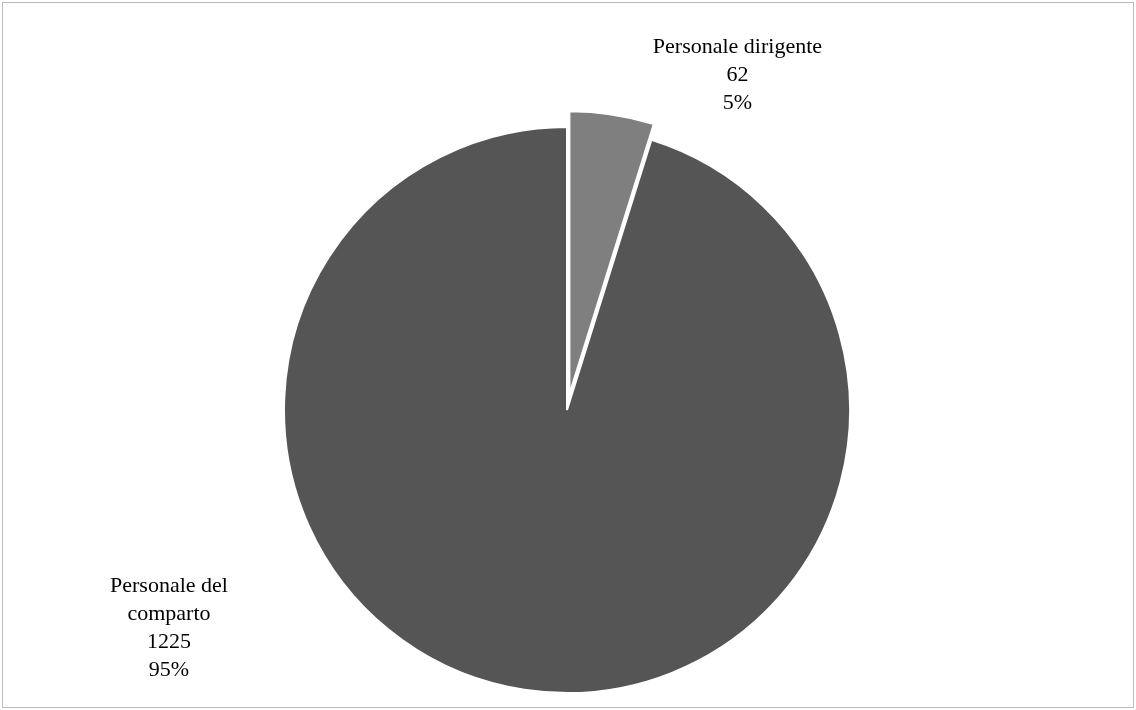 Image resolution: width=1136 pixels, height=710 pixels. What do you see at coordinates (737, 87) in the screenshot?
I see `data-label: 62 5%` at bounding box center [737, 87].